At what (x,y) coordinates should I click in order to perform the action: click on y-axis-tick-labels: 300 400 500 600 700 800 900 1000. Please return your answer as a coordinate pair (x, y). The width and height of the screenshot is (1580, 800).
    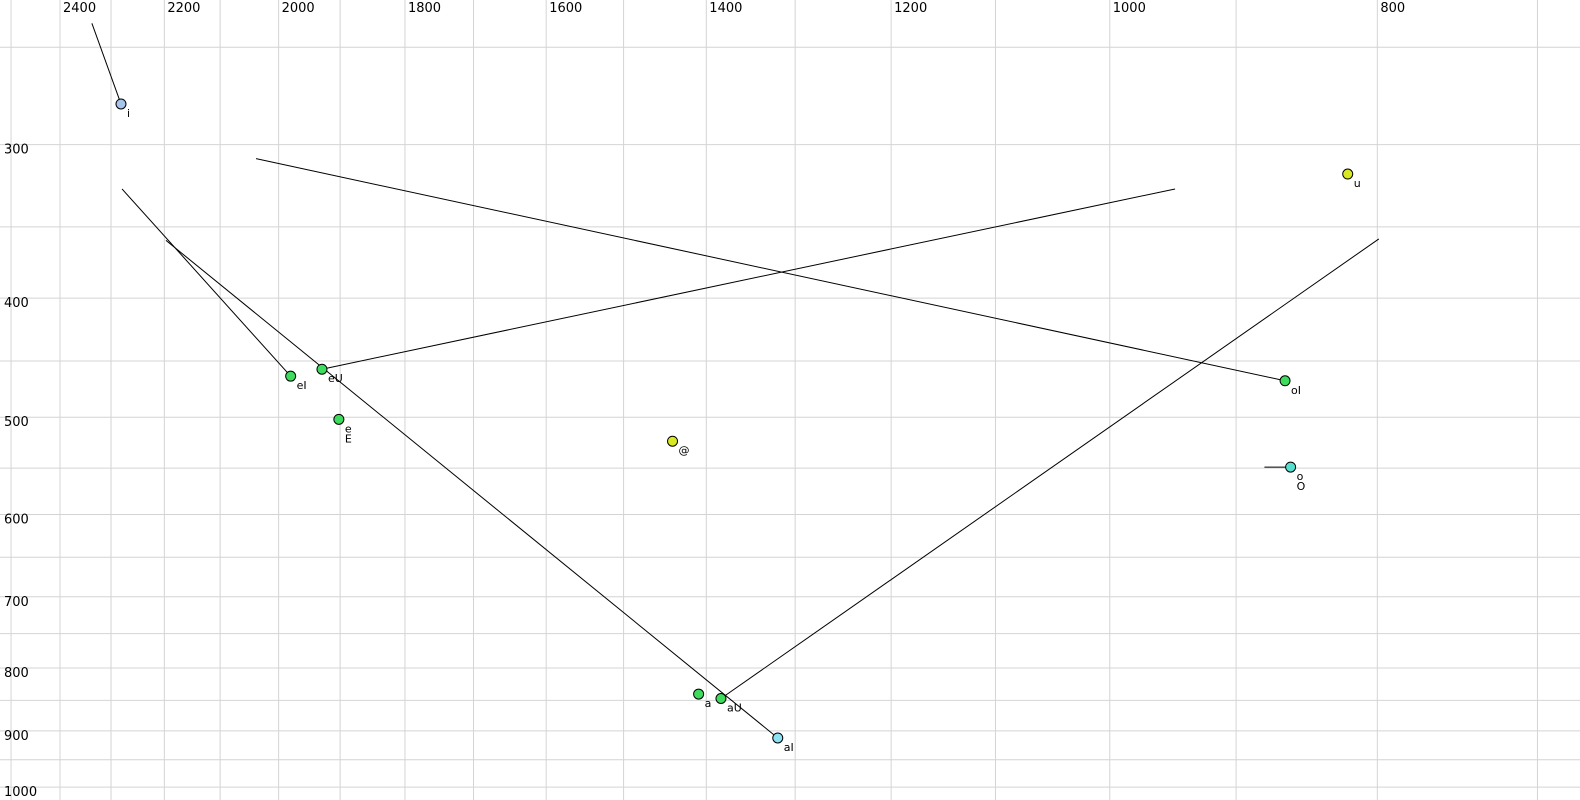
    Looking at the image, I should click on (20, 471).